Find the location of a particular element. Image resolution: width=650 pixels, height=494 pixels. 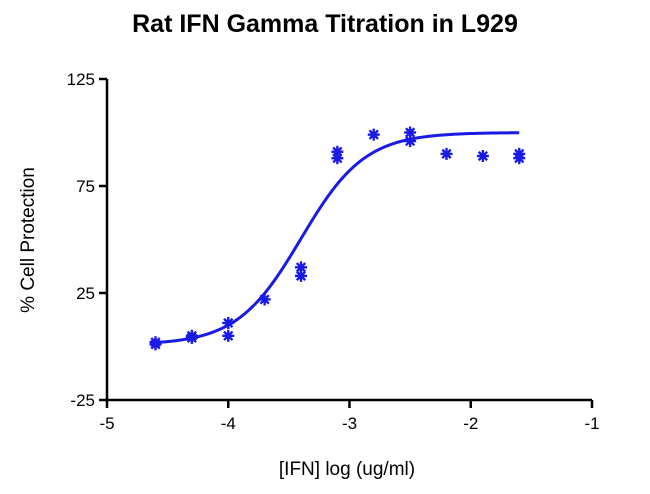

y-tick-label: 75 is located at coordinates (85, 186).